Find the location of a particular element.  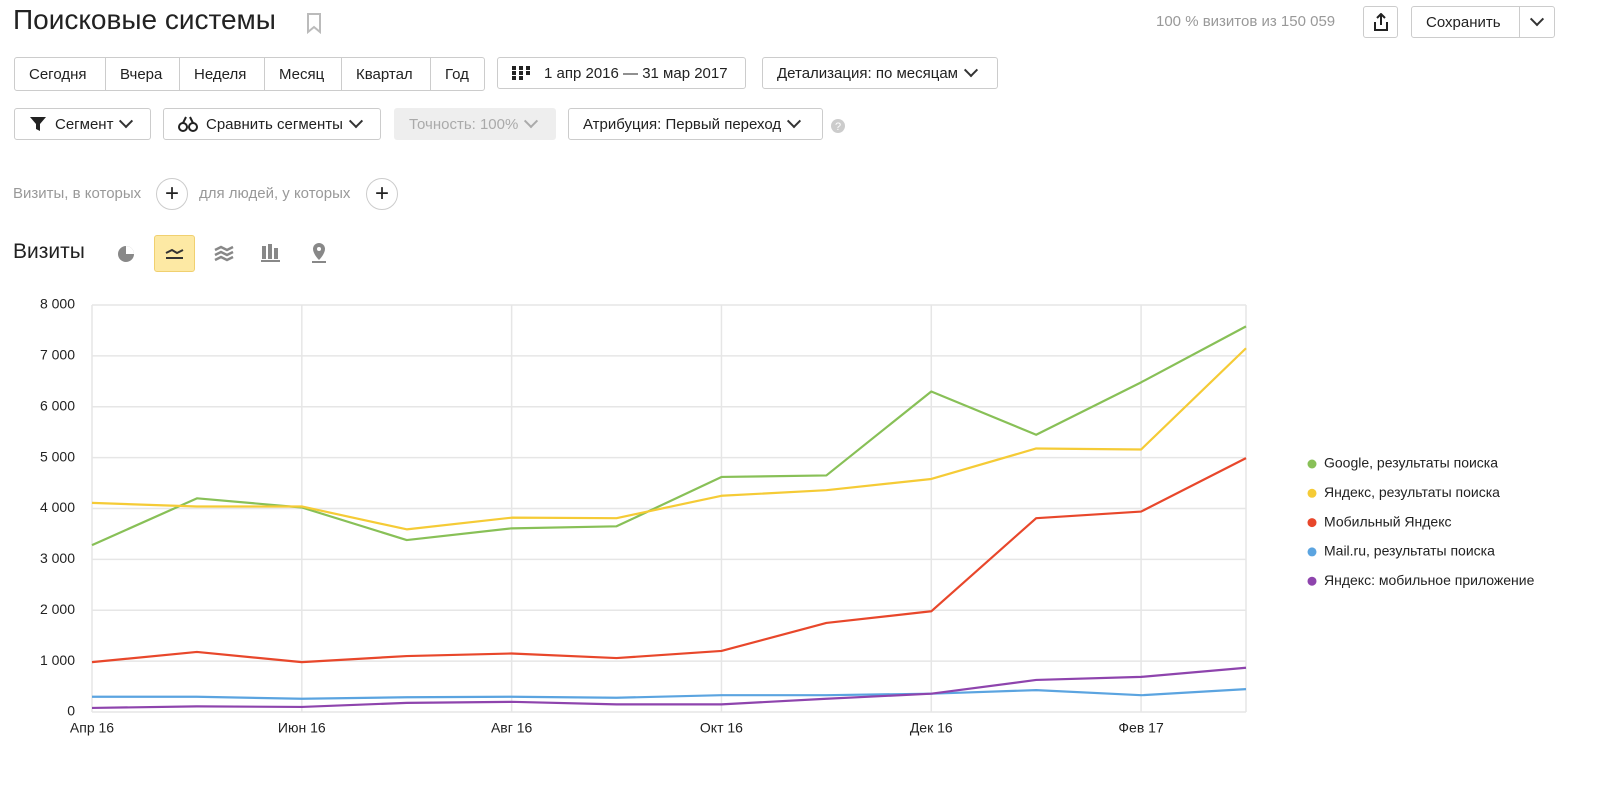

period-button: Квартал is located at coordinates (385, 74).